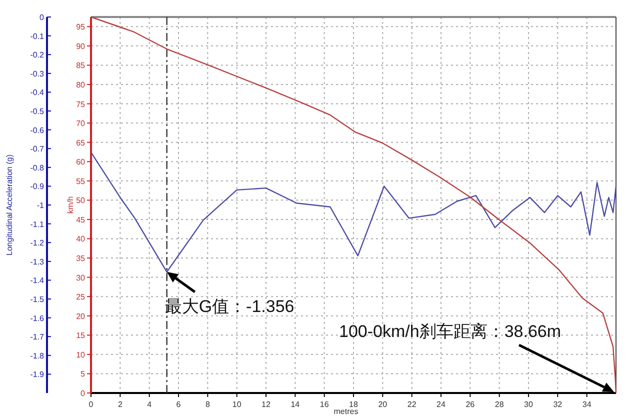 The width and height of the screenshot is (630, 417). What do you see at coordinates (37, 337) in the screenshot?
I see `y-tick-label: -1.7` at bounding box center [37, 337].